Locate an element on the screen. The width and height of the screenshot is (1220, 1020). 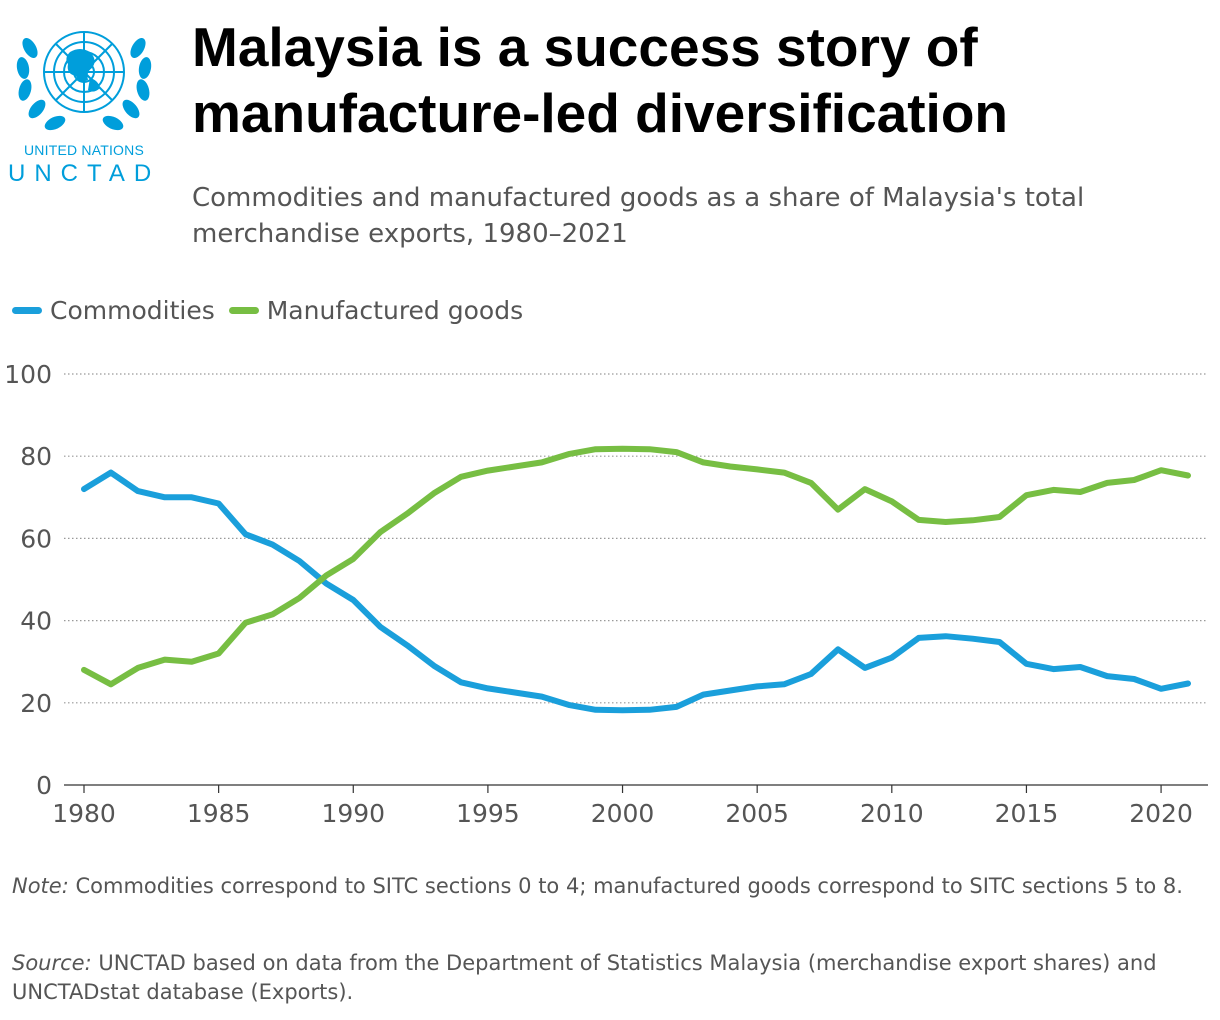
legend-swatch-manufactured is located at coordinates (243, 310).